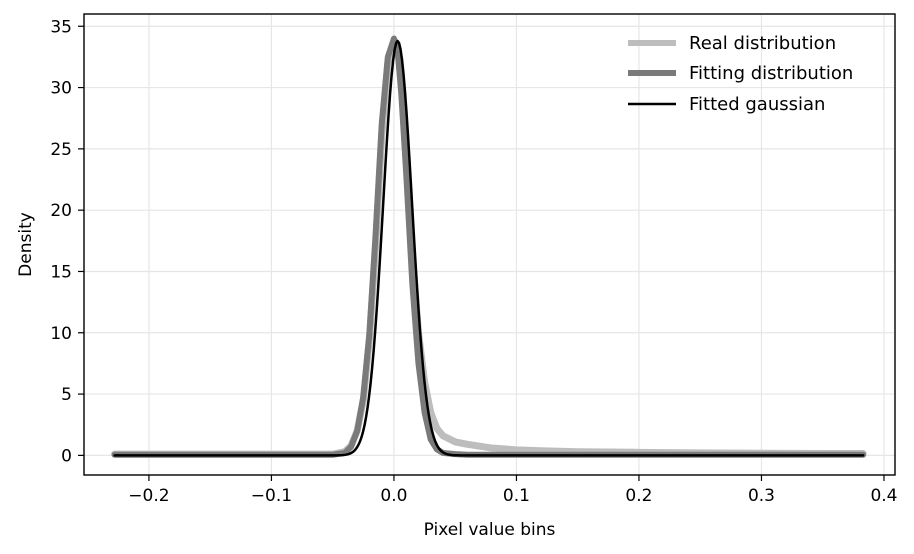  Describe the element at coordinates (638, 496) in the screenshot. I see `x-tick-label: 0.2` at that location.